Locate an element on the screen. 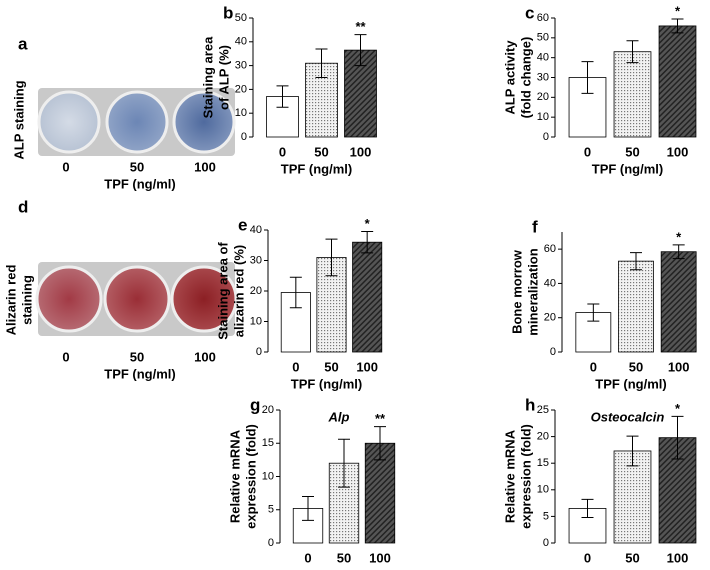 The width and height of the screenshot is (710, 570). significance-mark: ** is located at coordinates (380, 418).